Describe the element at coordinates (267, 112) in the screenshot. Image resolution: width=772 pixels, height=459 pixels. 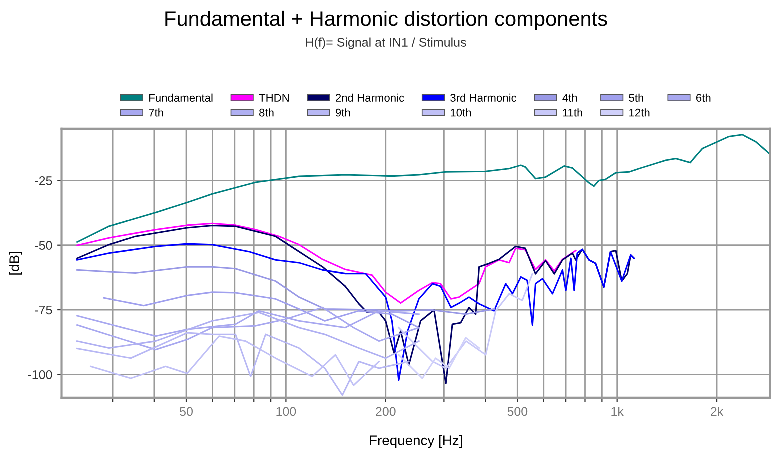
I see `legend-label: 8th` at that location.